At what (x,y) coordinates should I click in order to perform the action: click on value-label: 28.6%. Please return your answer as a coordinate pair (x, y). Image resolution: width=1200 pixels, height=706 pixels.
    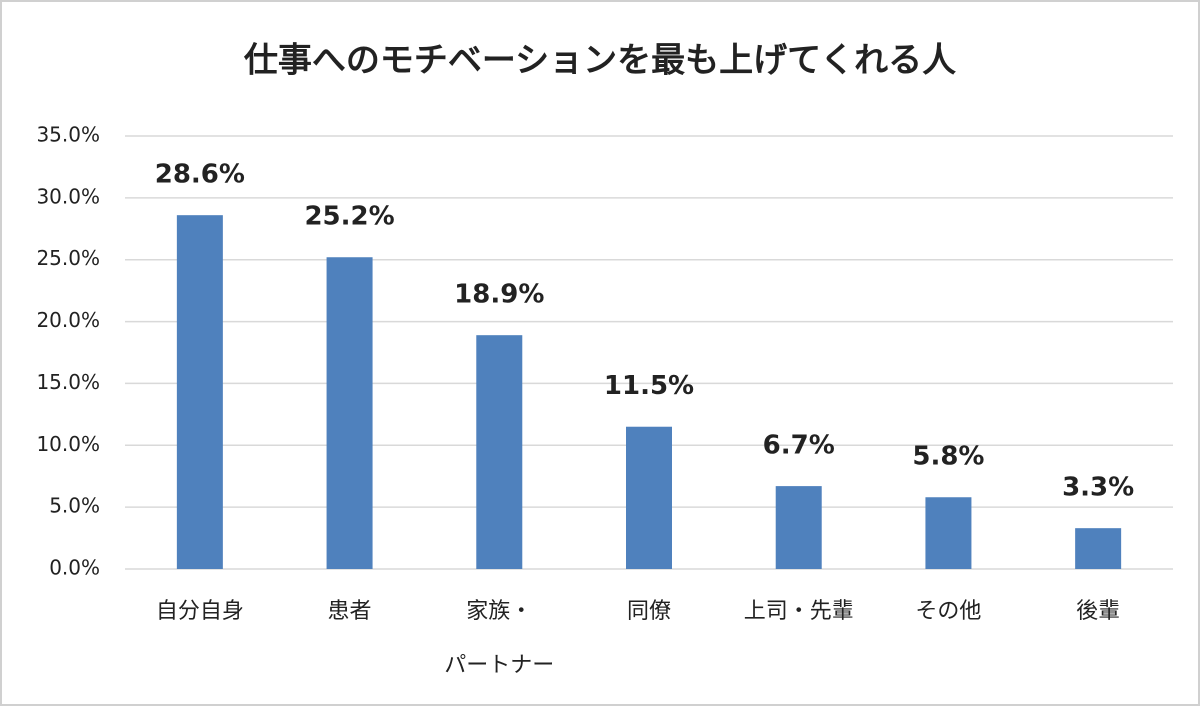
    Looking at the image, I should click on (200, 175).